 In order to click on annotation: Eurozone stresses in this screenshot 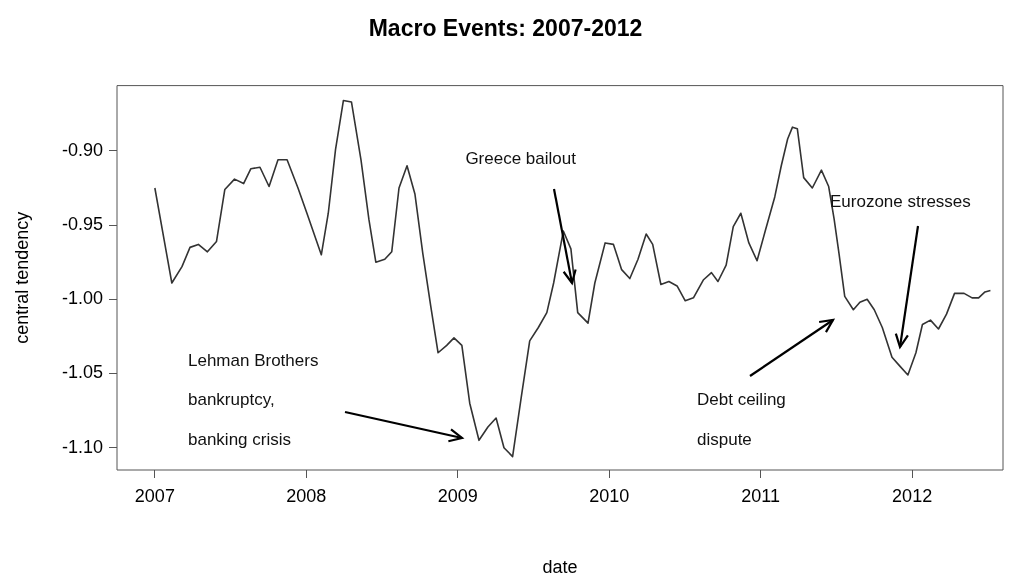, I will do `click(900, 201)`.